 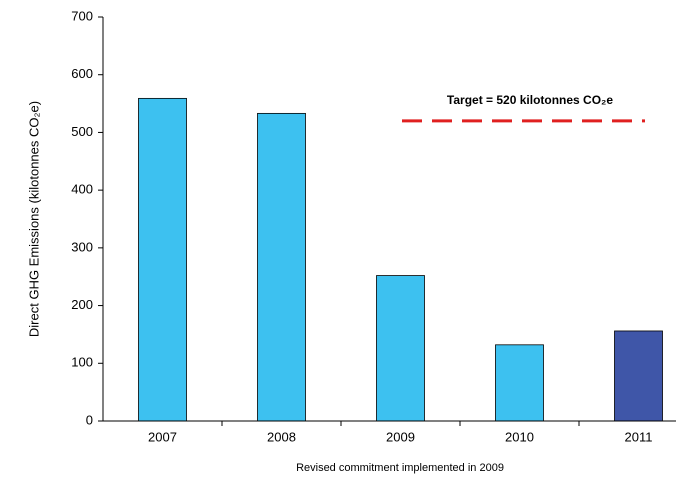 What do you see at coordinates (400, 436) in the screenshot?
I see `x-tick-label: 2009` at bounding box center [400, 436].